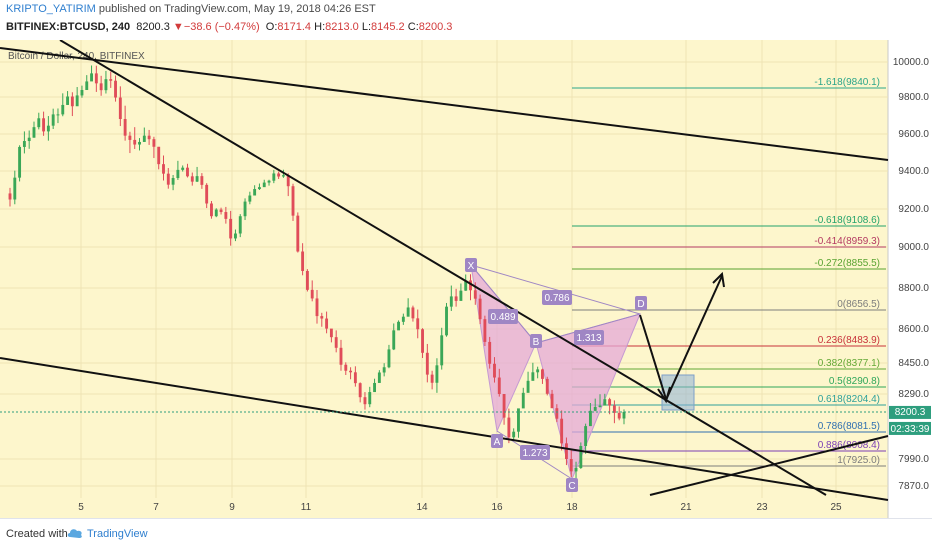  I want to click on price-axis, so click(910, 279).